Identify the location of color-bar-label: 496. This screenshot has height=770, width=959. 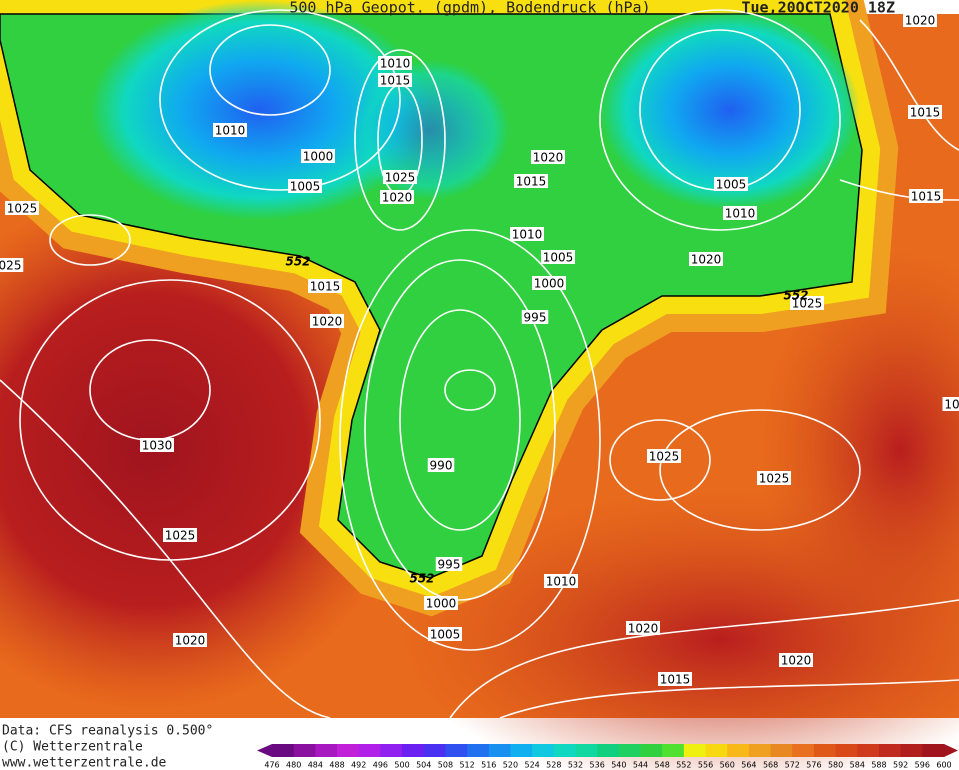
(380, 765).